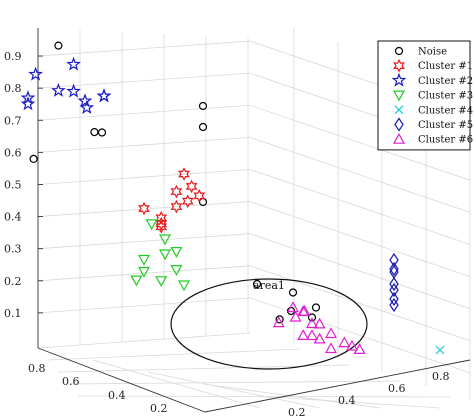 The height and width of the screenshot is (418, 474). Describe the element at coordinates (397, 388) in the screenshot. I see `x-tick-label: 0.6` at that location.